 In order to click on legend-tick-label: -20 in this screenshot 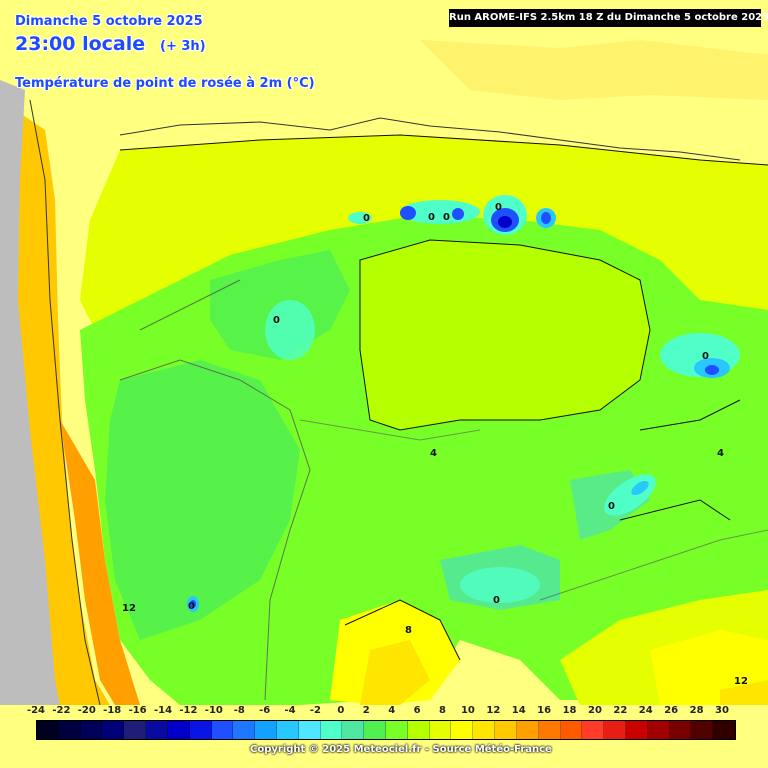, I will do `click(86, 710)`.